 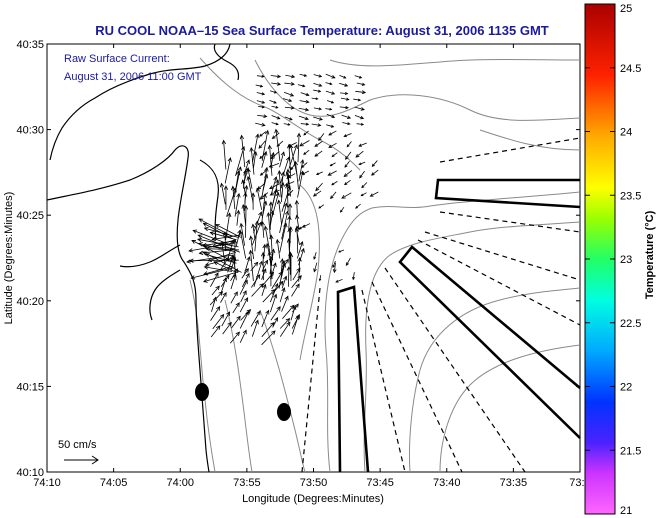 I want to click on y-tick-label: 40:20, so click(x=30, y=302).